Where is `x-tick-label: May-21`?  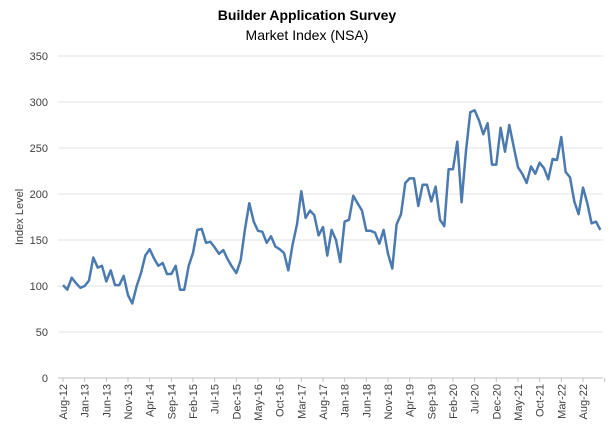 x-tick-label: May-21 is located at coordinates (519, 402).